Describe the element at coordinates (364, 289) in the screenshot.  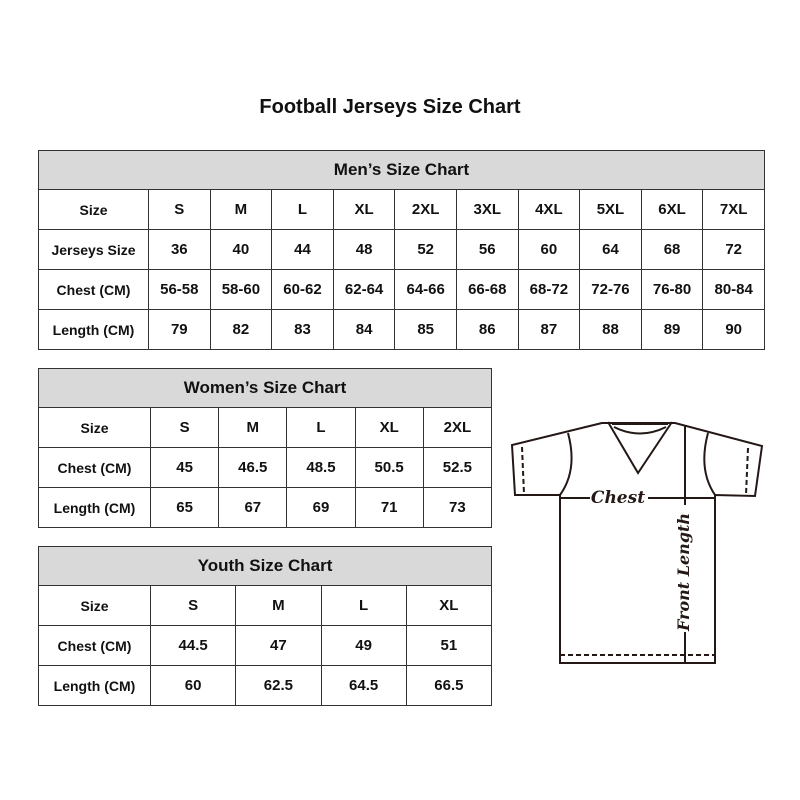
I see `table-cell: 62-64` at that location.